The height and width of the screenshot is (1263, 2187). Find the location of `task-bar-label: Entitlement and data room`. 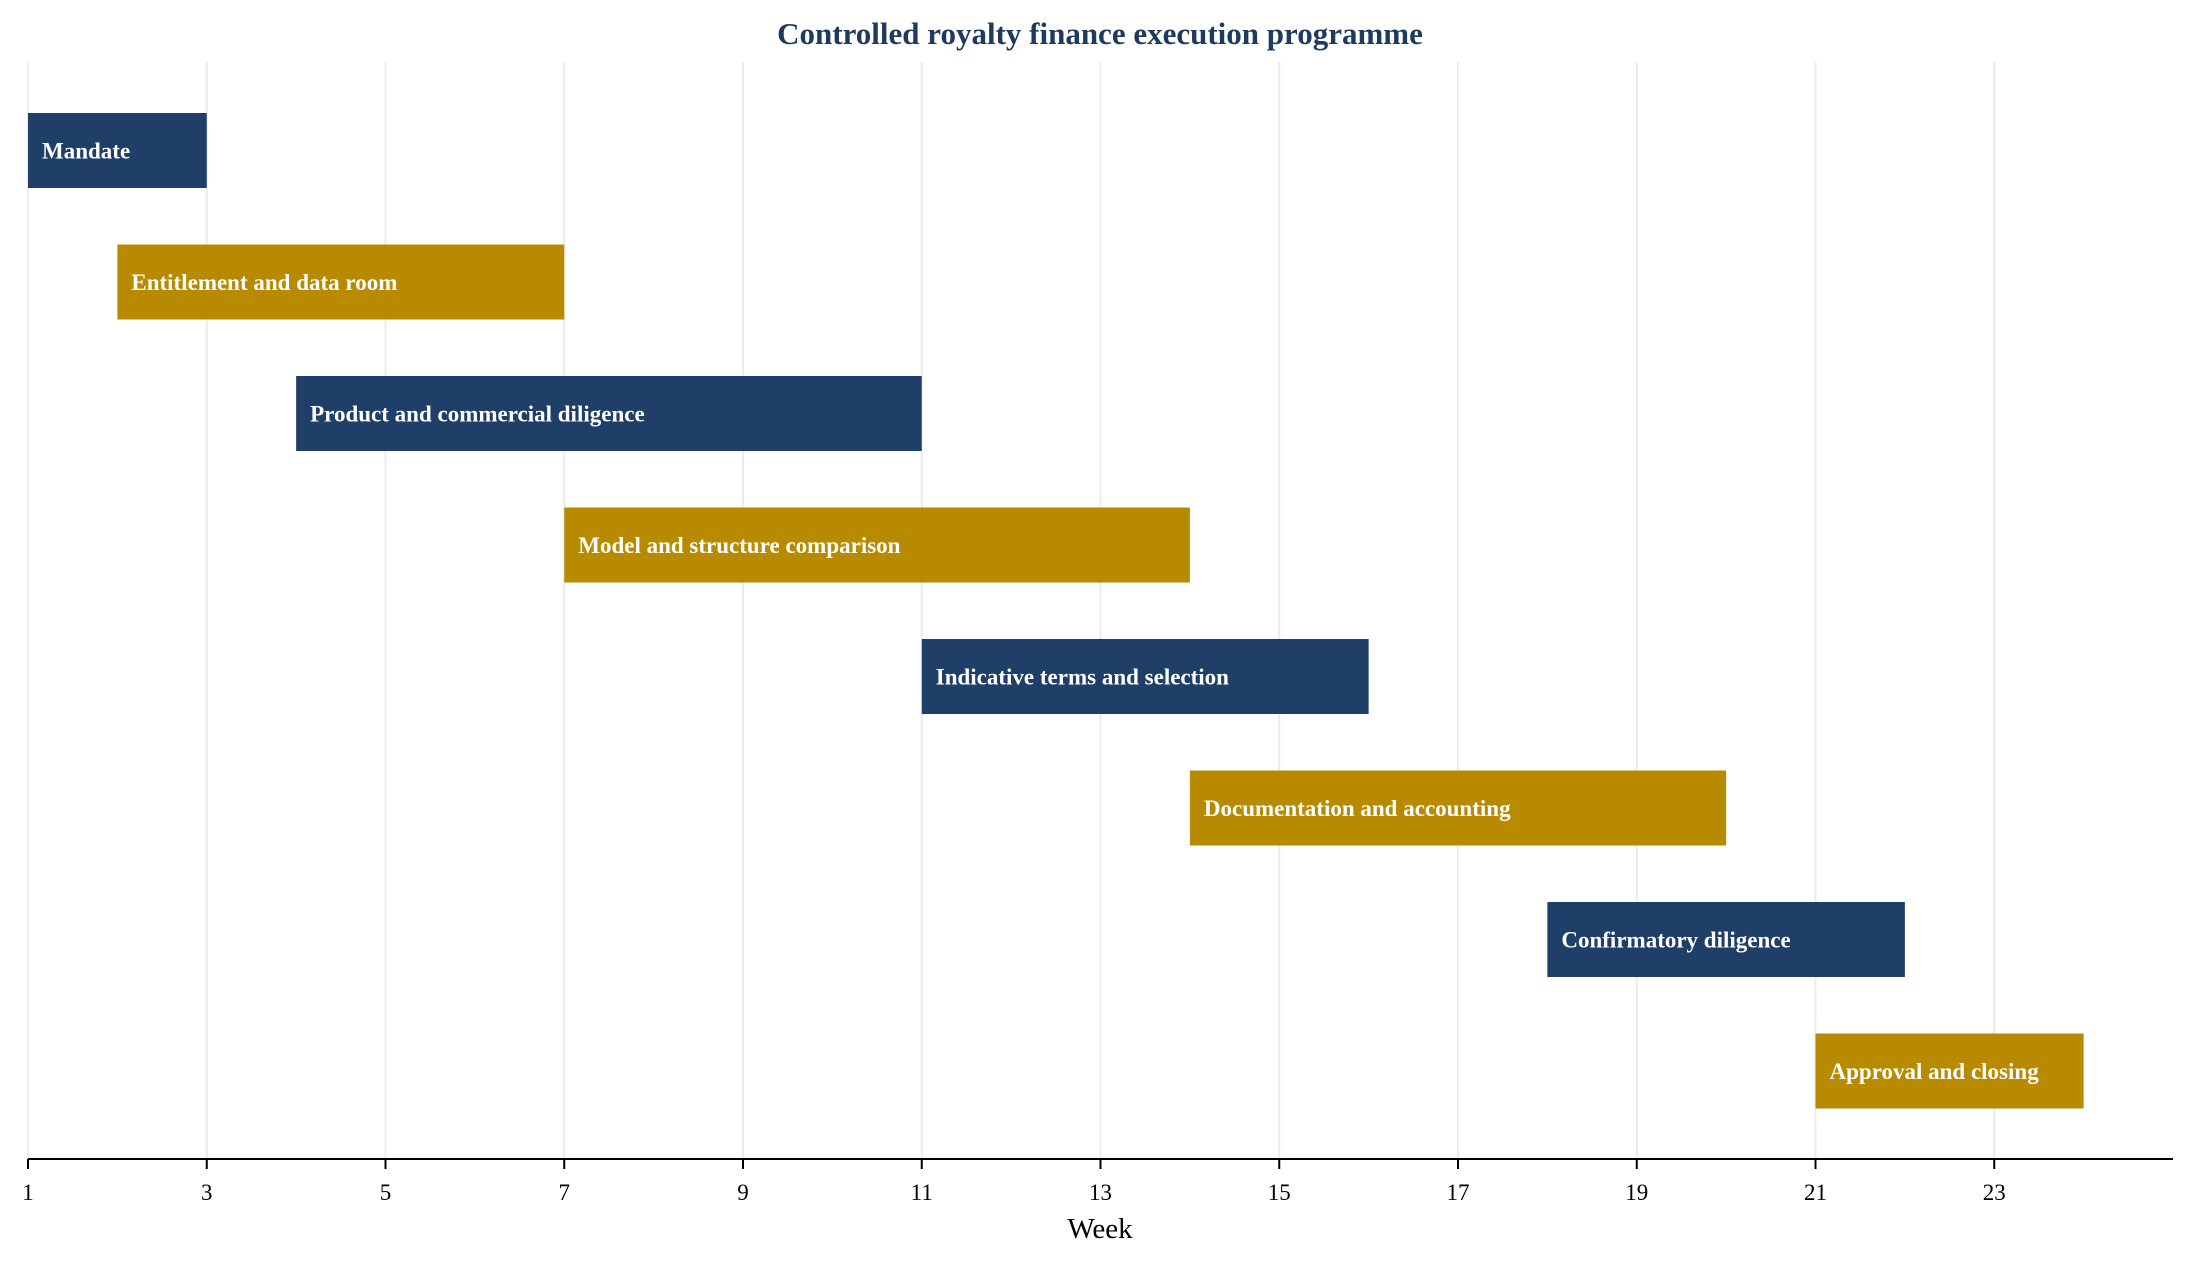

task-bar-label: Entitlement and data room is located at coordinates (264, 282).